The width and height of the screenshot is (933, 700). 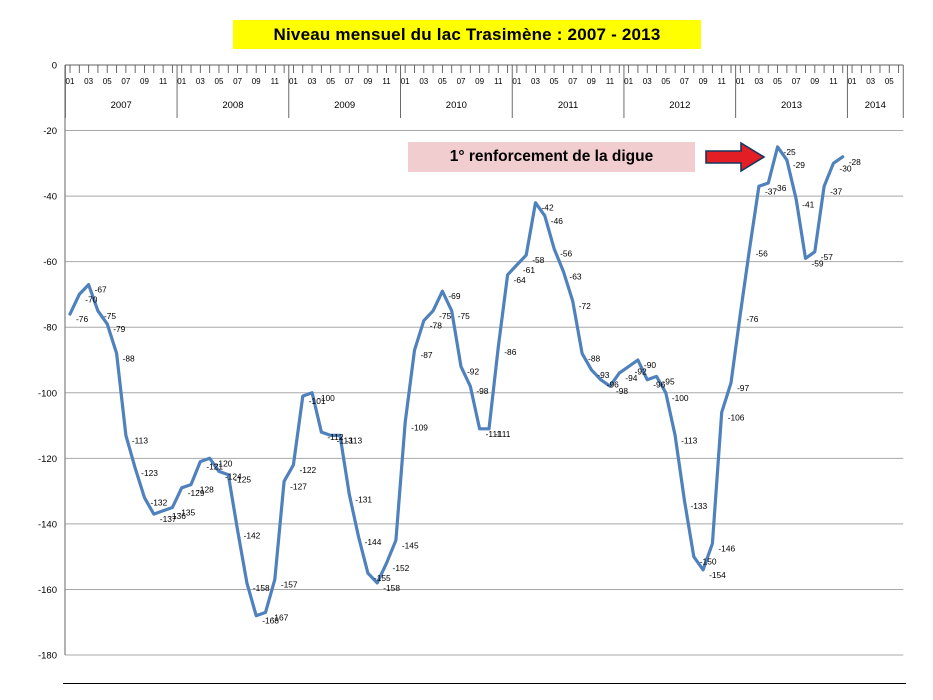 I want to click on svg-text: -67, so click(x=101, y=290).